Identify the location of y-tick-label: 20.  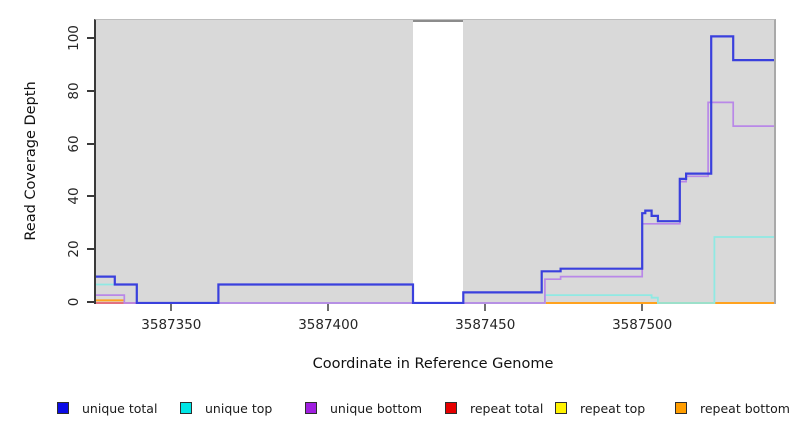
(74, 249).